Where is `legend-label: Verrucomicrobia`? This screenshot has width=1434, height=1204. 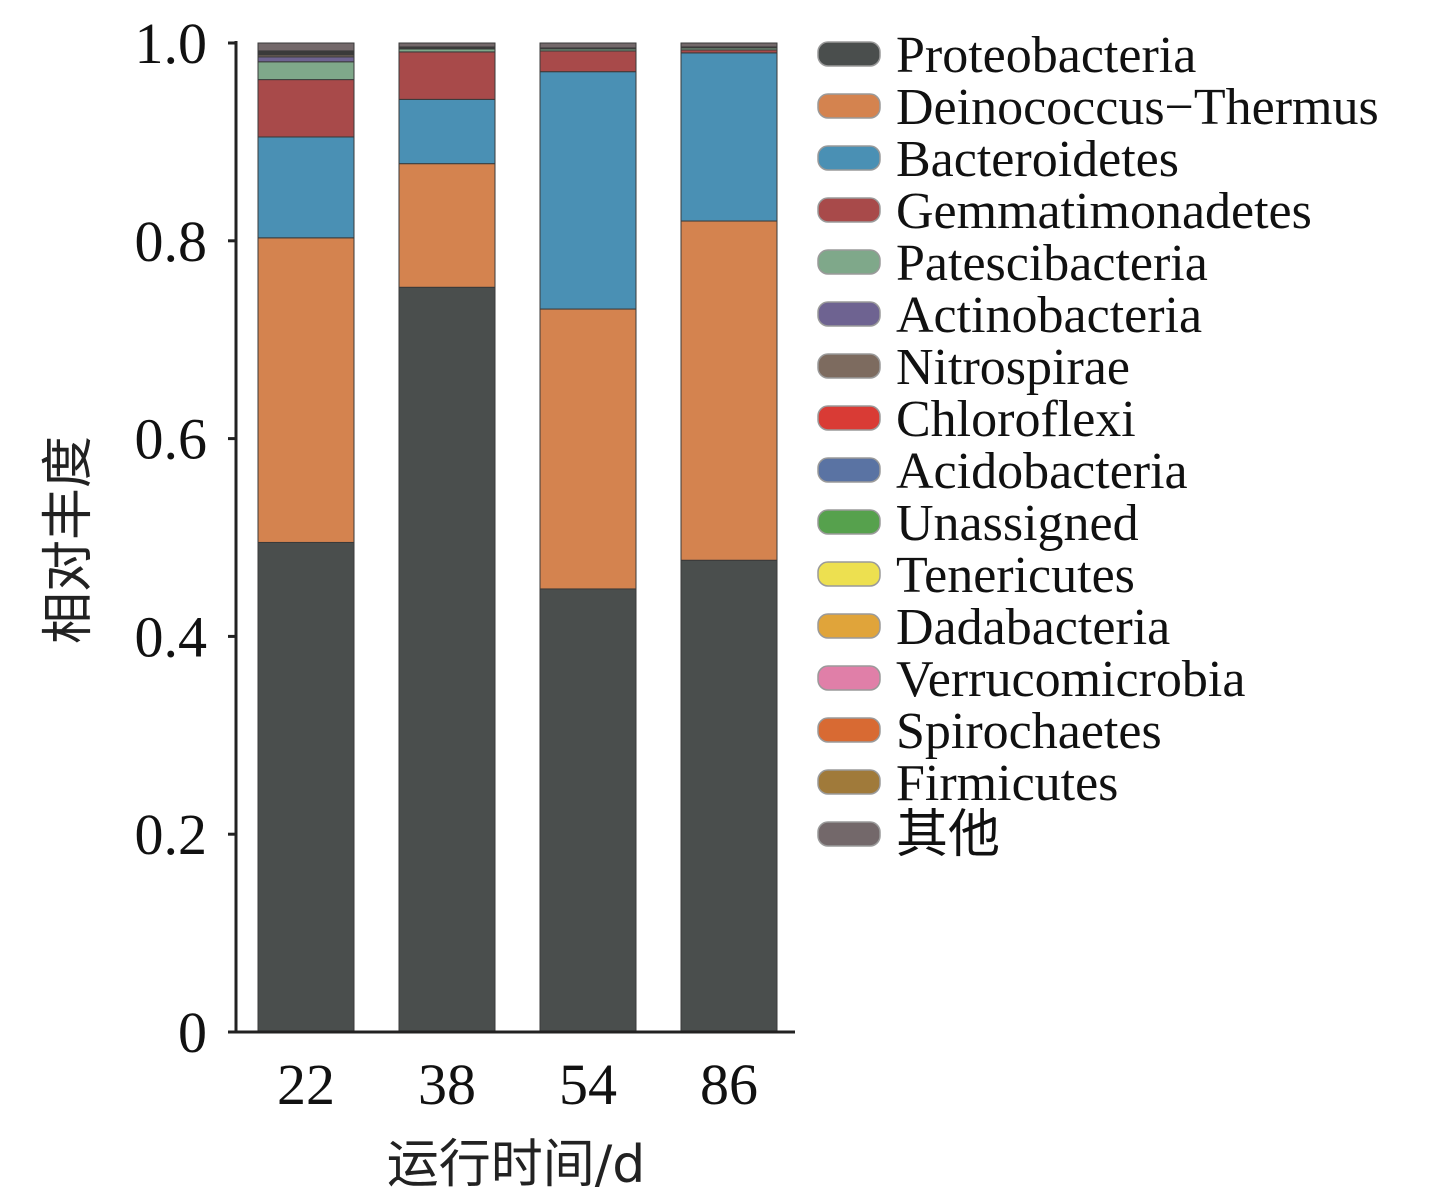 legend-label: Verrucomicrobia is located at coordinates (1070, 679).